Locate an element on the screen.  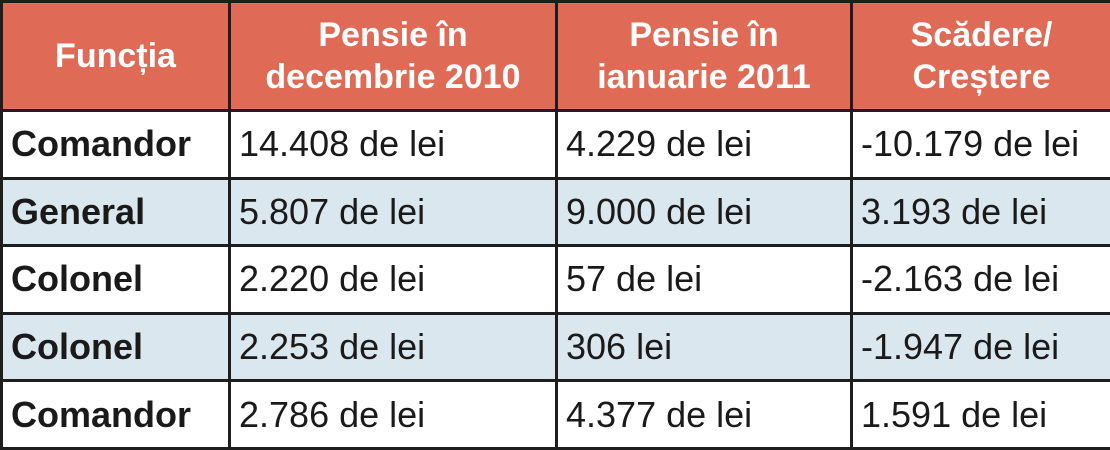
table-cell: 2.786 de lei is located at coordinates (393, 414).